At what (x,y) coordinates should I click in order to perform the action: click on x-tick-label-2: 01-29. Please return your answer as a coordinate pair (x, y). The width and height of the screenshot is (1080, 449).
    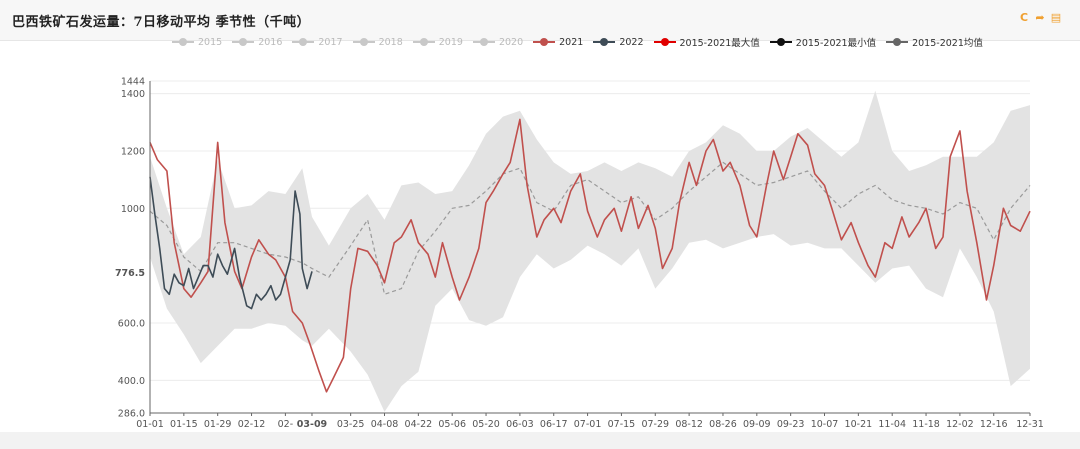
    Looking at the image, I should click on (218, 424).